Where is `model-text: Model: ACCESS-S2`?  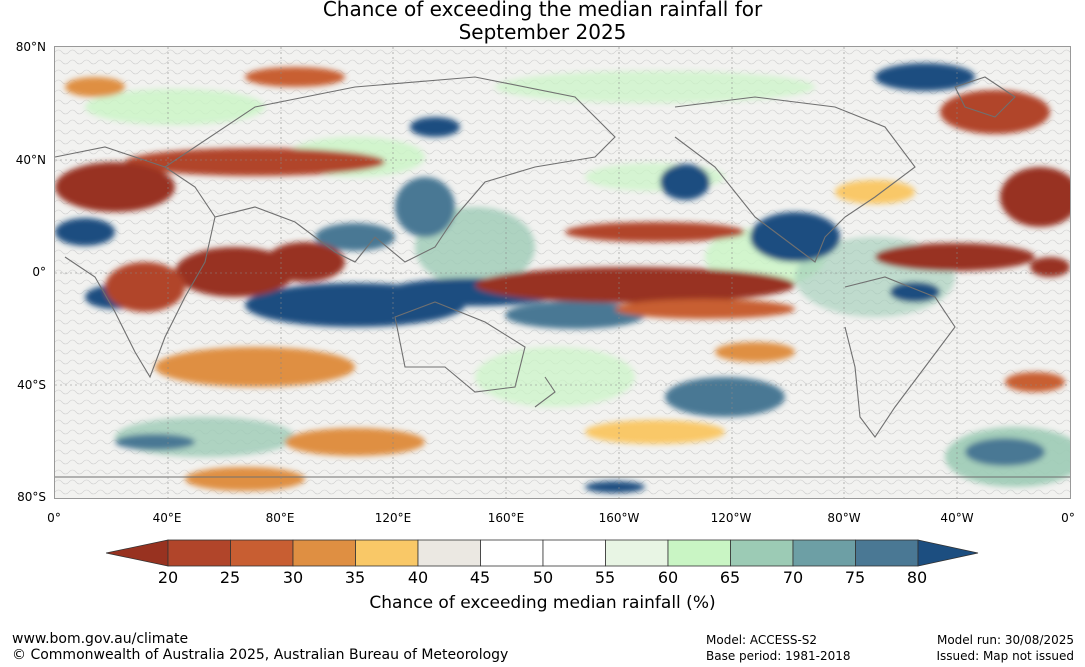 model-text: Model: ACCESS-S2 is located at coordinates (762, 640).